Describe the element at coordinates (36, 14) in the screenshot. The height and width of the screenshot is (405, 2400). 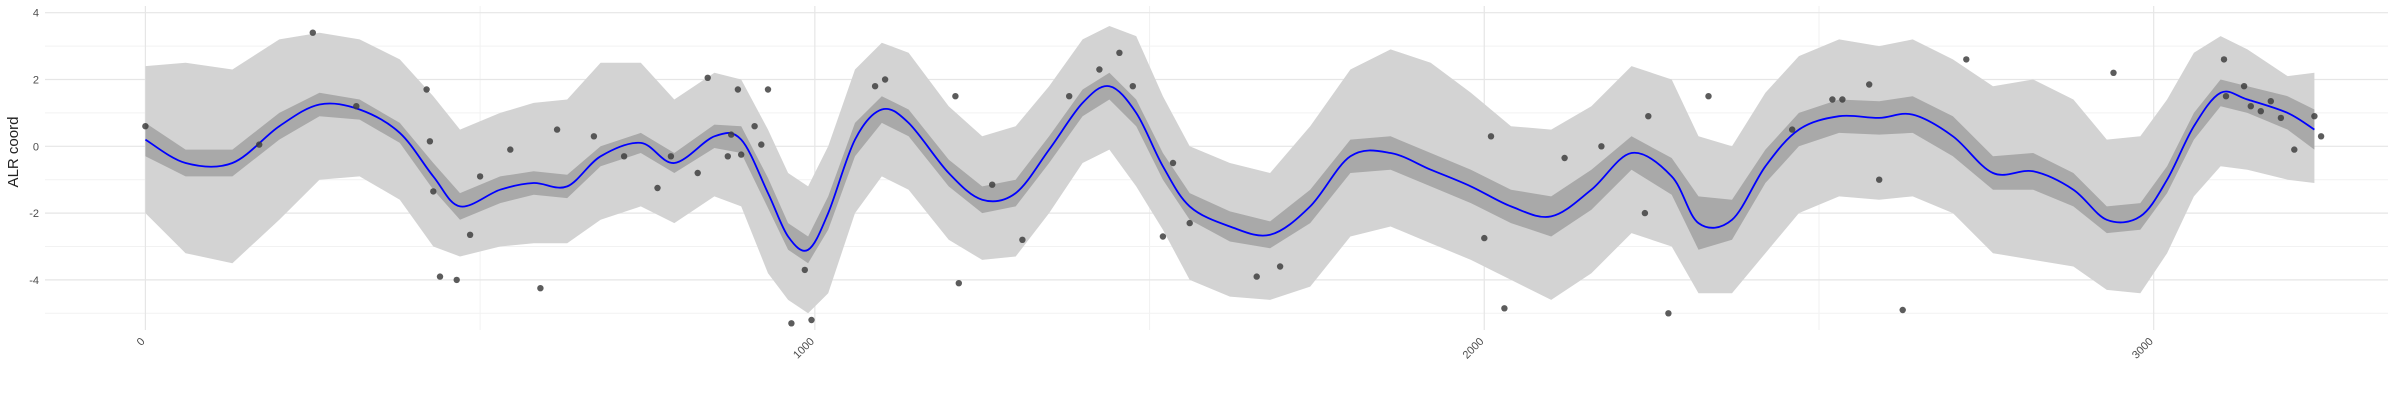
I see `y-tick-label: 4` at that location.